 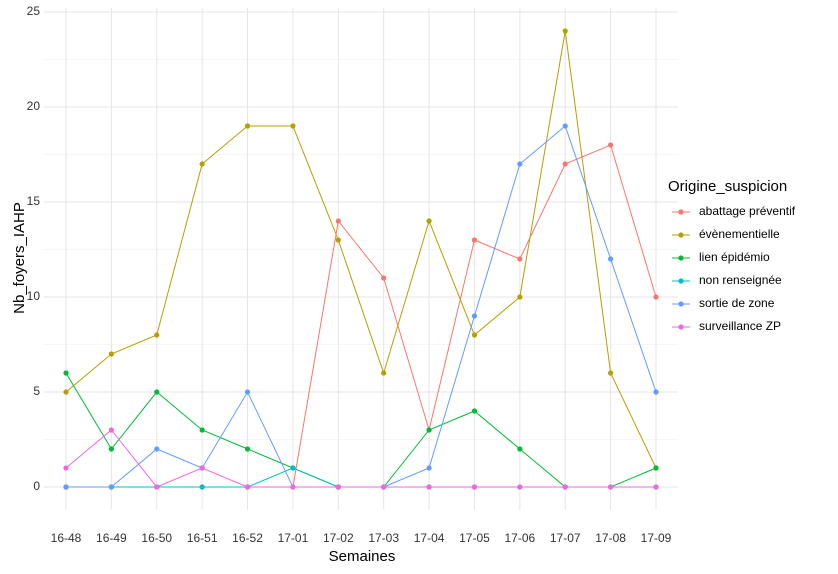 I want to click on x-tick-label: 17-06, so click(x=519, y=538).